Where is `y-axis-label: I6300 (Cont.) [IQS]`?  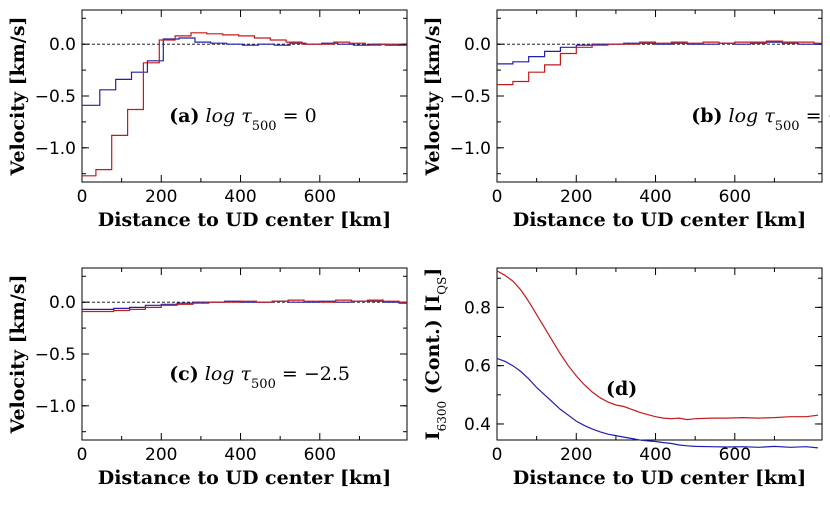
y-axis-label: I6300 (Cont.) [IQS] is located at coordinates (435, 354).